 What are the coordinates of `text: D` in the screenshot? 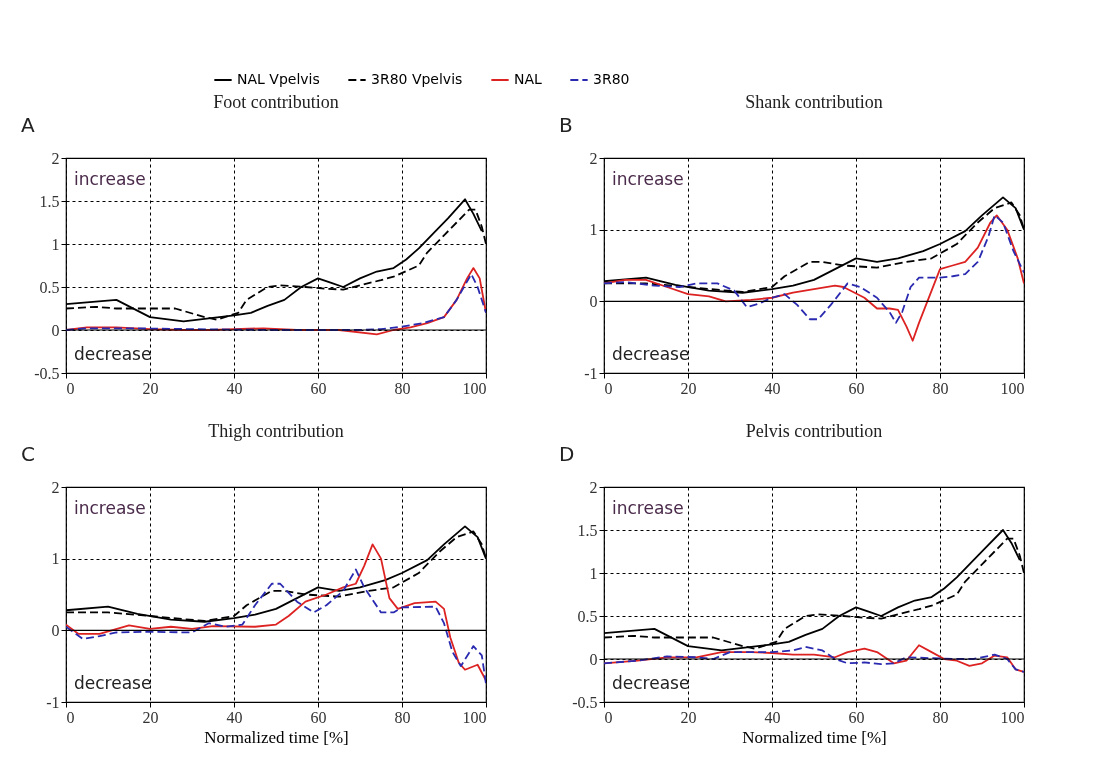 It's located at (567, 454).